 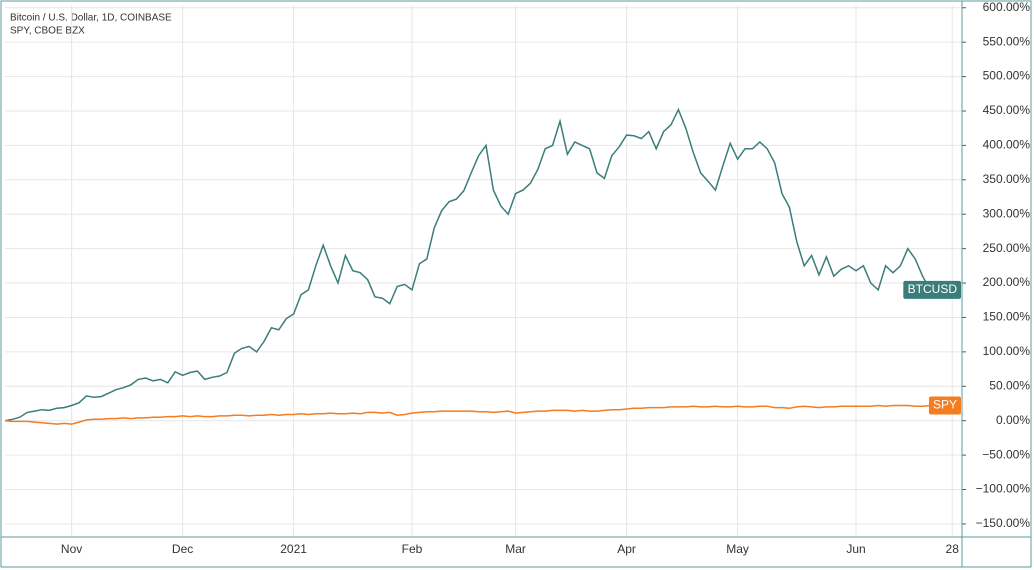 I want to click on y-tick-label: 450.00%, so click(x=1007, y=110).